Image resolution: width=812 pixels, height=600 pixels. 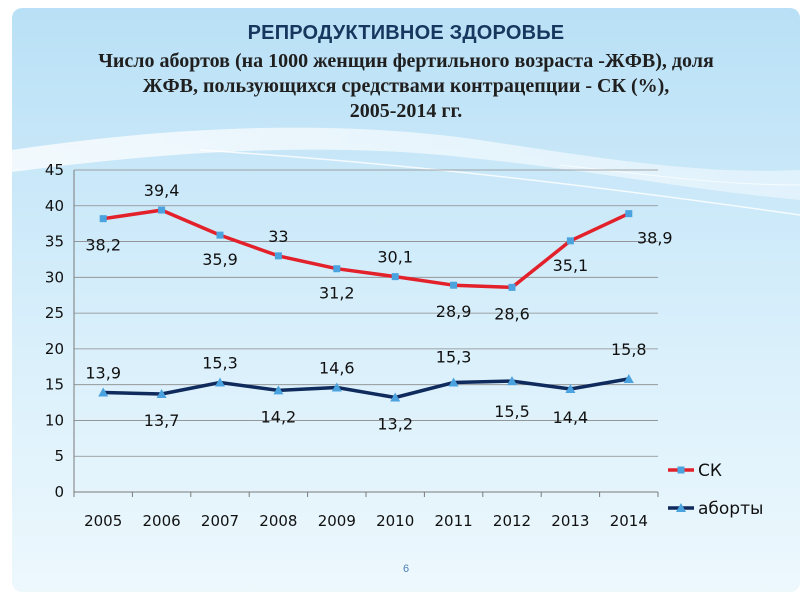 What do you see at coordinates (59, 456) in the screenshot?
I see `y-tick-label: 5` at bounding box center [59, 456].